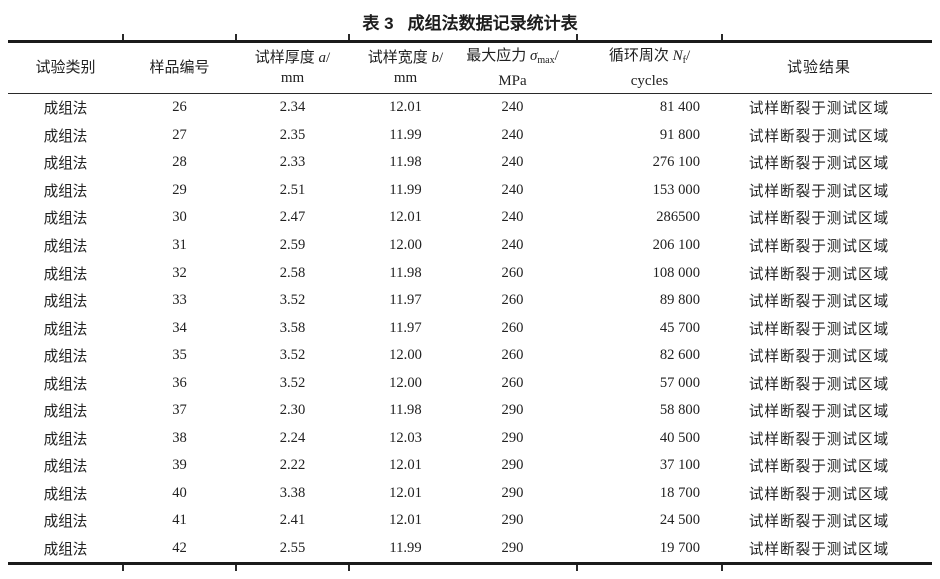  I want to click on table-row: 成组法 26 2.34 12.01 240 81 400 试样断裂于测试区域, so click(470, 108).